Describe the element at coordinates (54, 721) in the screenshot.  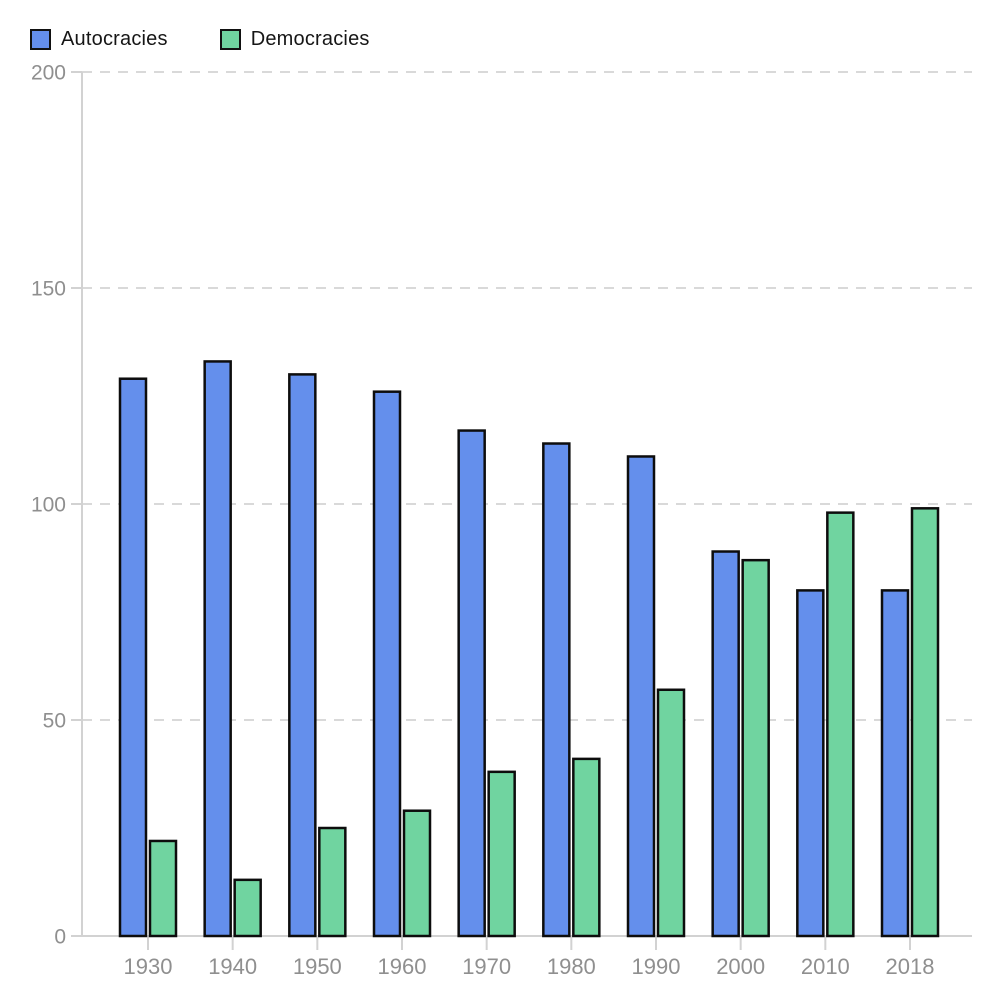
I see `y-tick-label-50: 50` at that location.